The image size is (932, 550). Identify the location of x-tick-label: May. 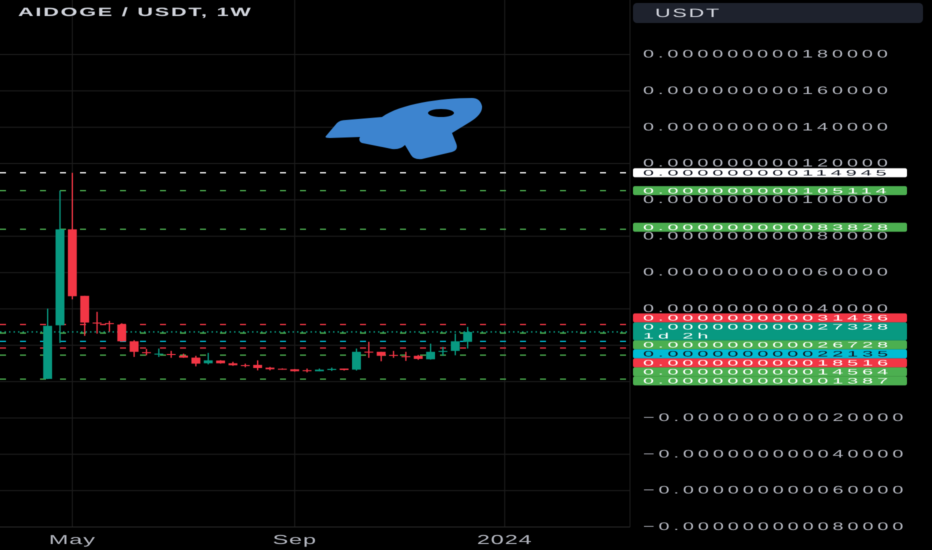
(72, 540).